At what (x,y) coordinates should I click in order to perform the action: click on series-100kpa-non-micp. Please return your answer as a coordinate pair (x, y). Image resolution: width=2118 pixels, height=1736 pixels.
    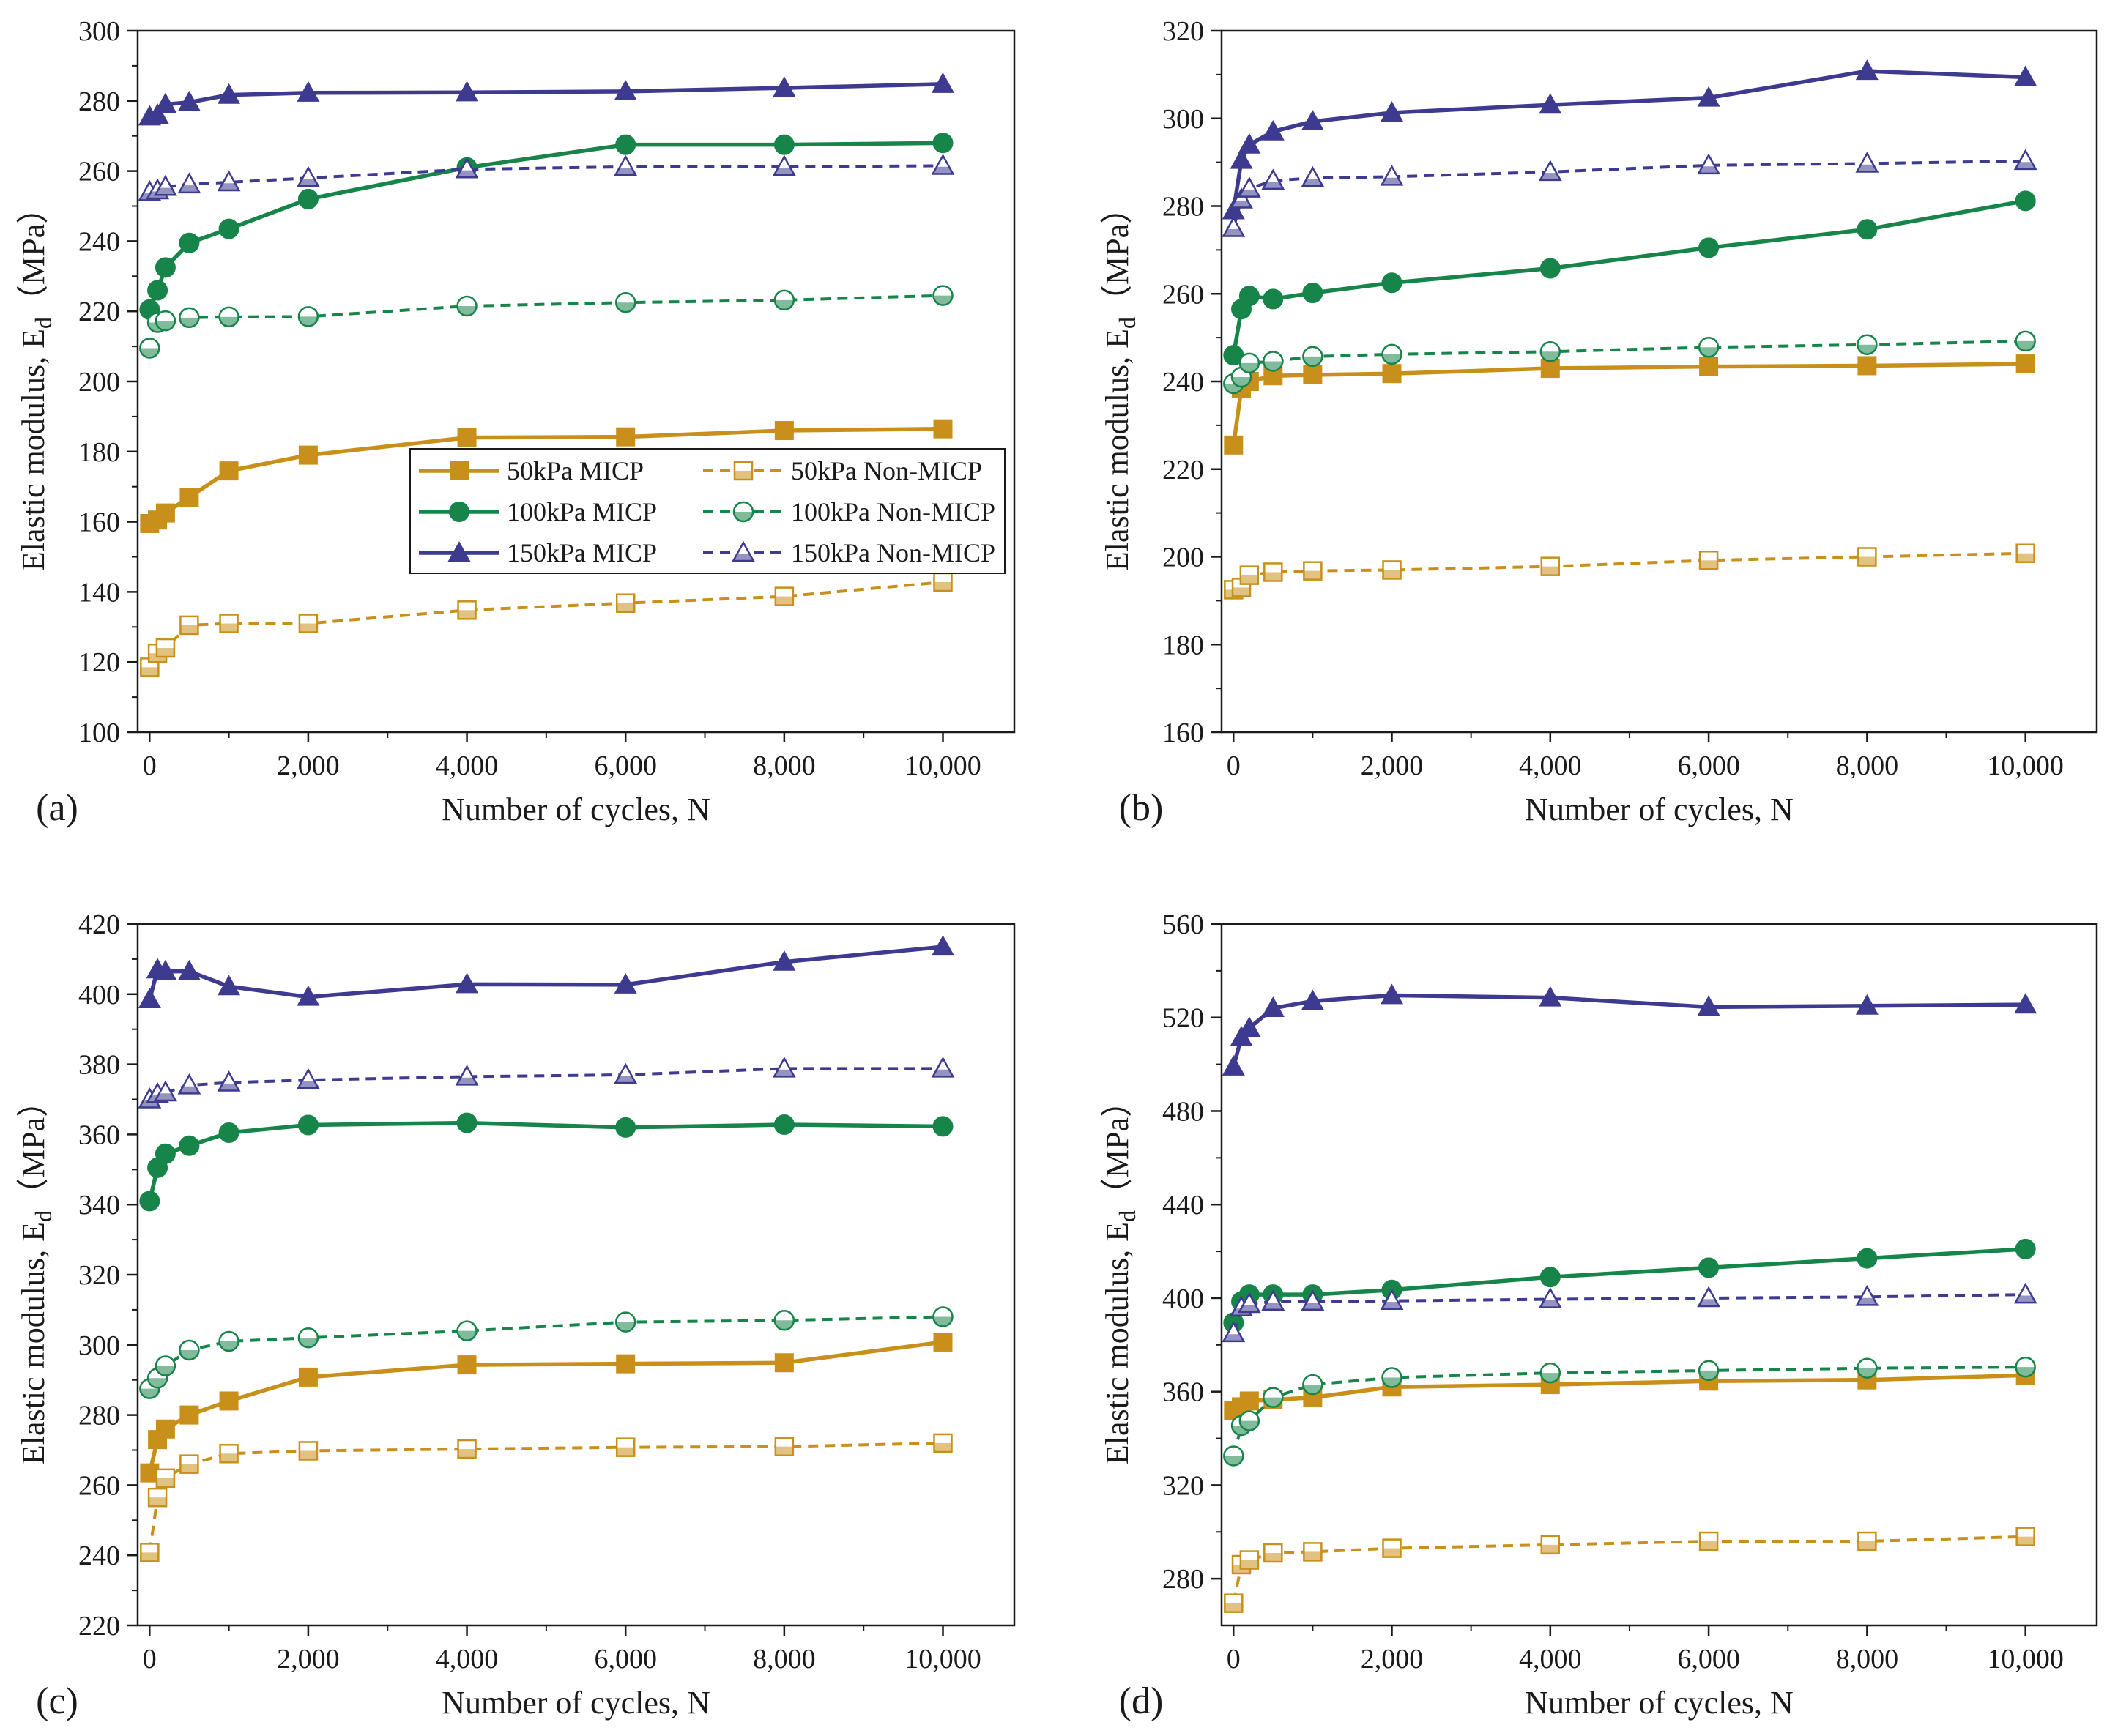
    Looking at the image, I should click on (1629, 1411).